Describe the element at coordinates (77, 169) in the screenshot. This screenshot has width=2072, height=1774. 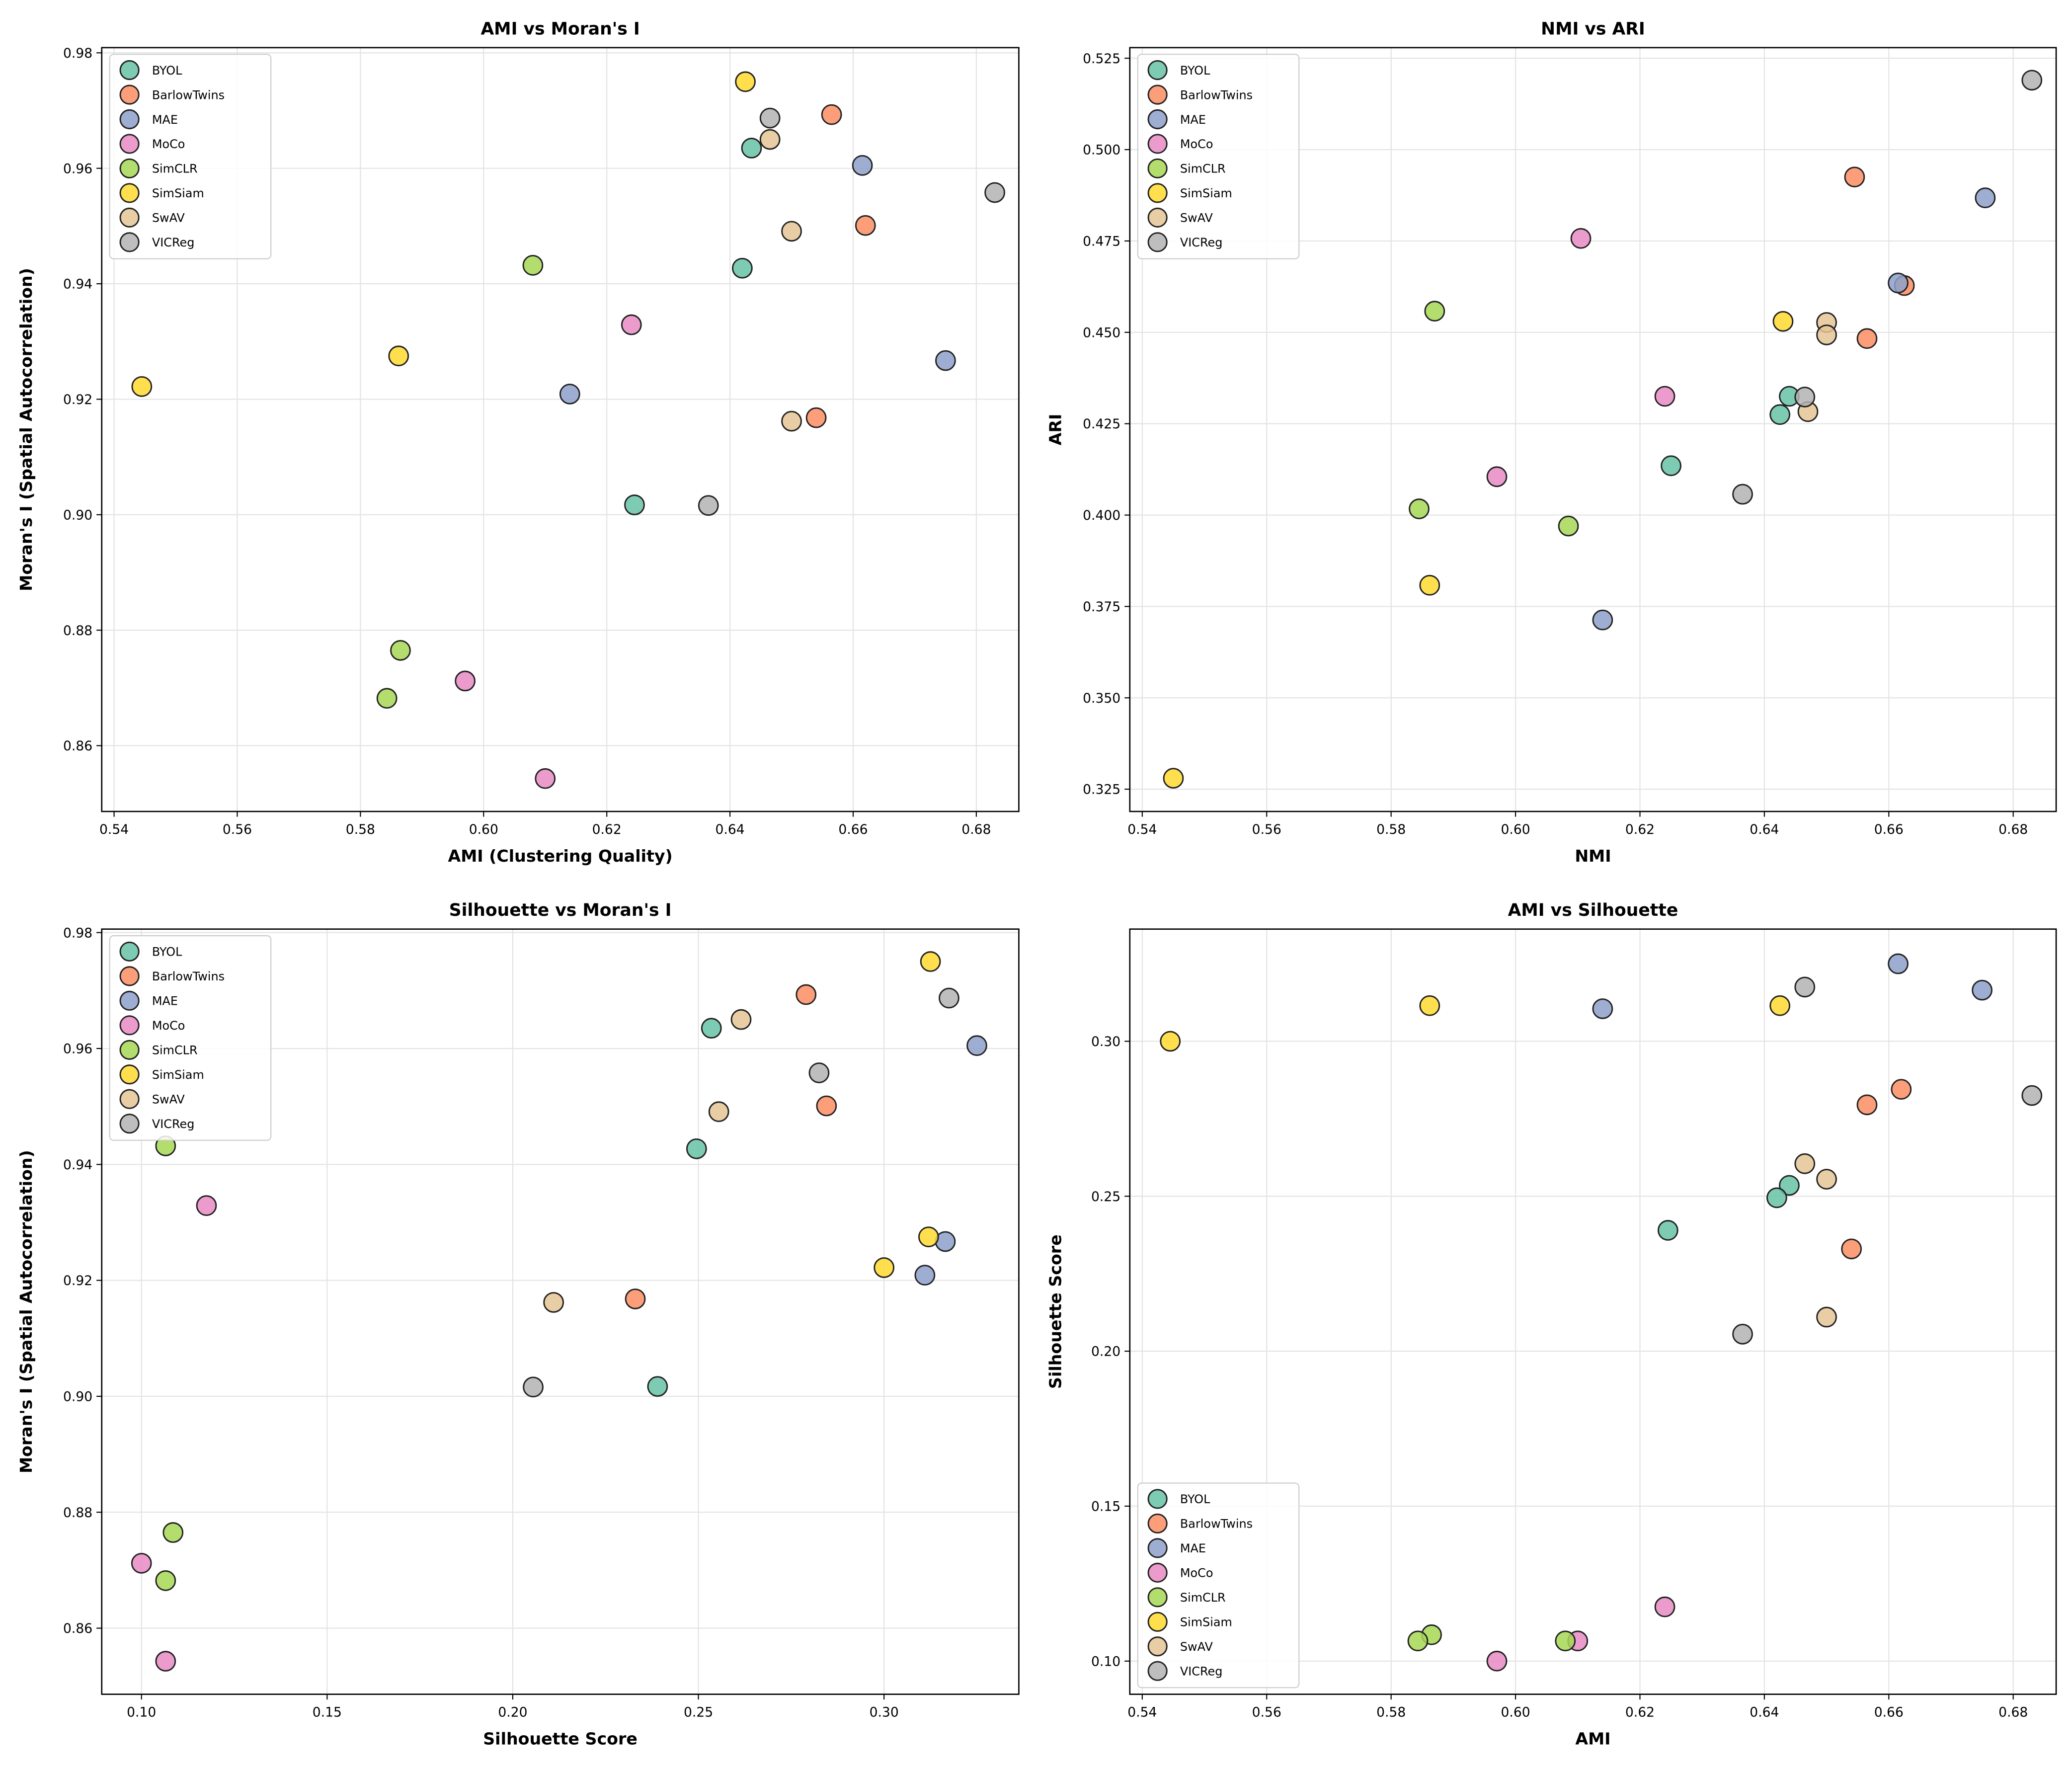
I see `y-tick-label: 0.96` at that location.